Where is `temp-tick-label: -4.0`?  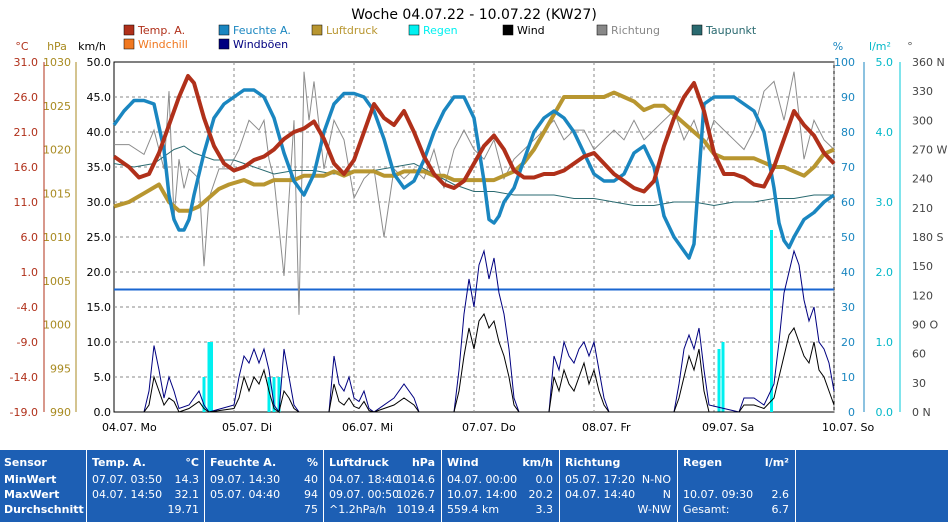
temp-tick-label: -4.0 is located at coordinates (27, 307).